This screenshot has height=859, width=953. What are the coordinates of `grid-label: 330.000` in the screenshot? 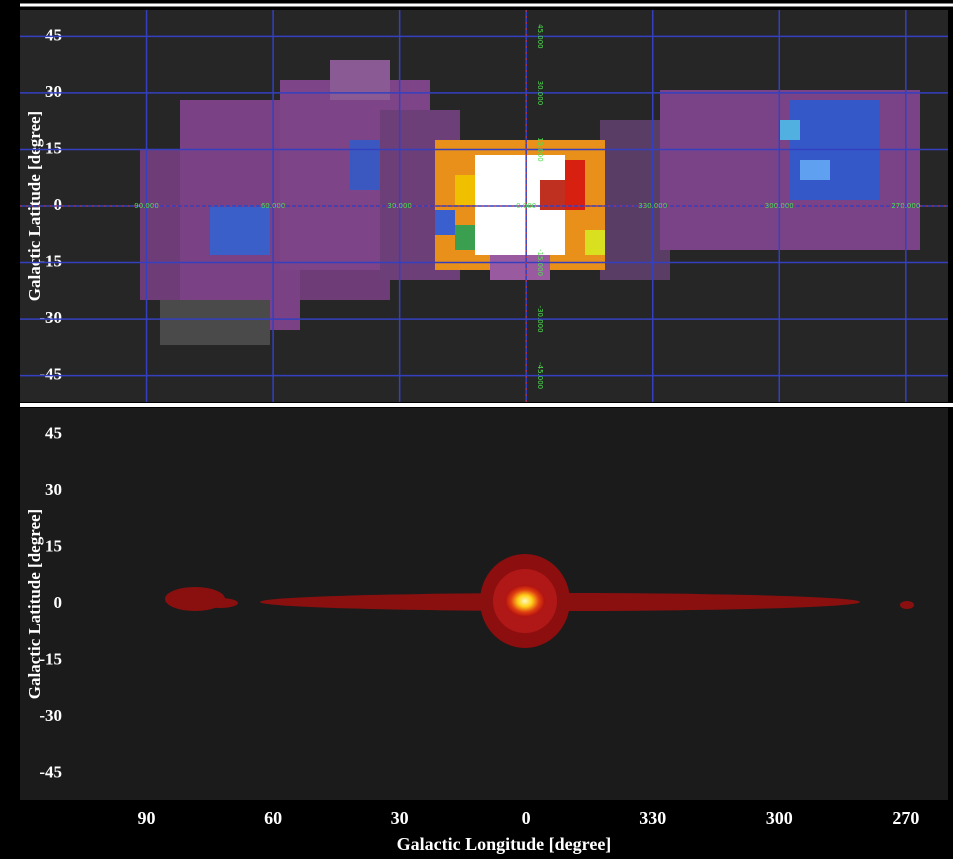 It's located at (652, 206).